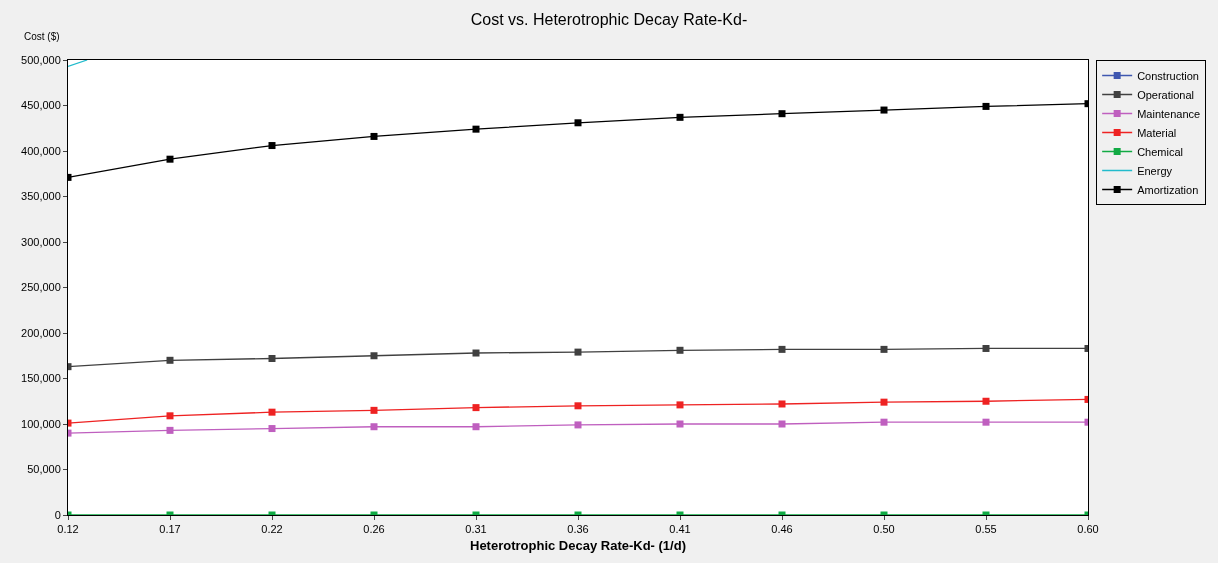 This screenshot has width=1218, height=563. Describe the element at coordinates (41, 196) in the screenshot. I see `y-tick-label: 350,000` at that location.